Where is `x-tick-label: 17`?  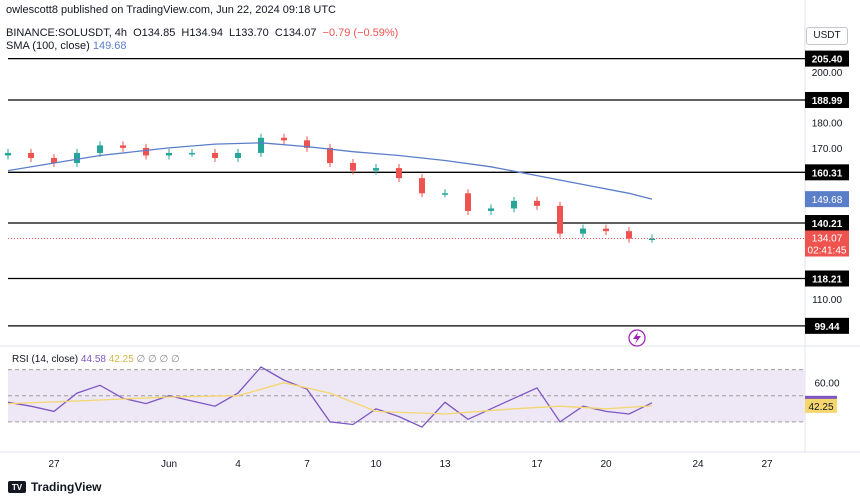
x-tick-label: 17 is located at coordinates (537, 464).